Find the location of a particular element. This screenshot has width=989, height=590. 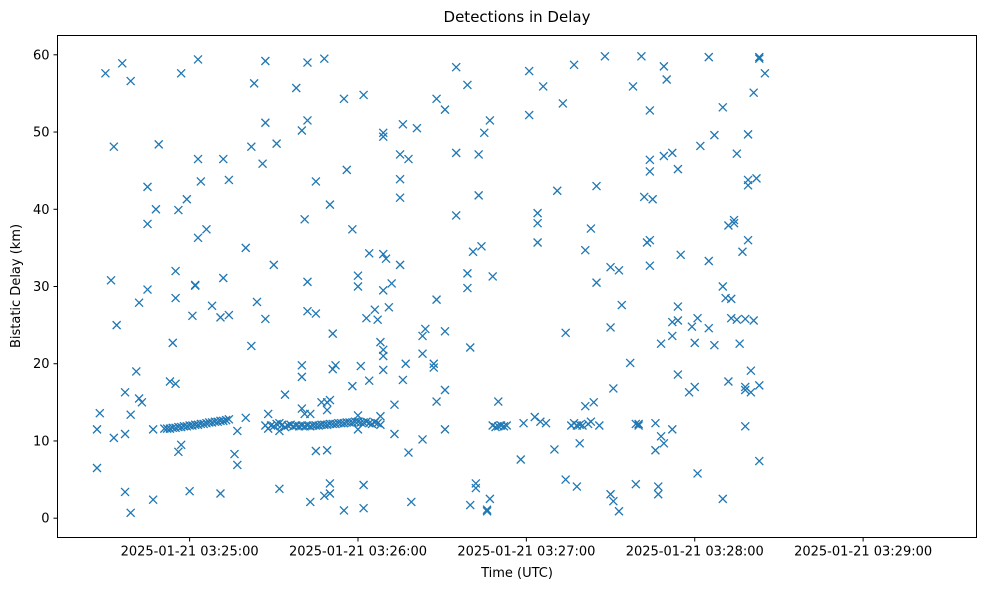

y-tick-label: 40 is located at coordinates (41, 210).